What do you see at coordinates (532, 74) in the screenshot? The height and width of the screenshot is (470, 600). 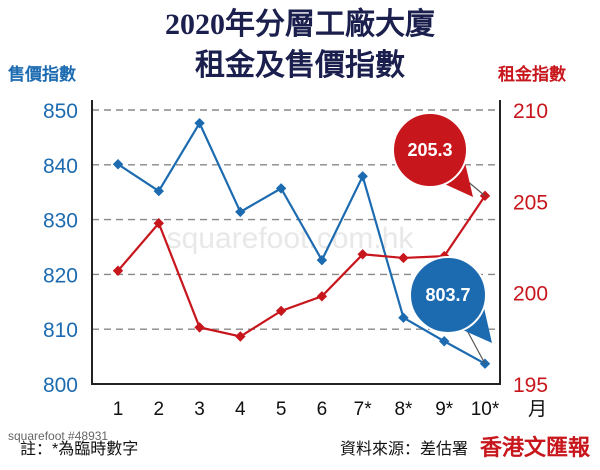 I see `right-axis-title: 租金指數` at bounding box center [532, 74].